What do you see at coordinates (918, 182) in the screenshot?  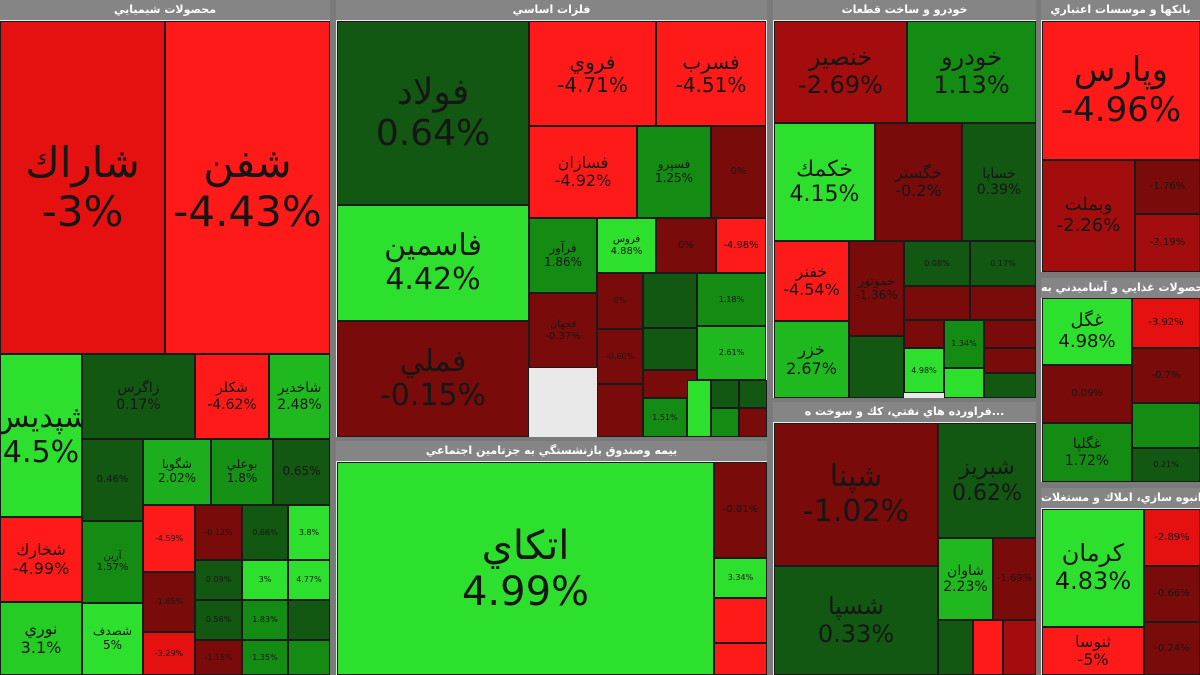 I see `stock-tile: خگستر -0.2%` at bounding box center [918, 182].